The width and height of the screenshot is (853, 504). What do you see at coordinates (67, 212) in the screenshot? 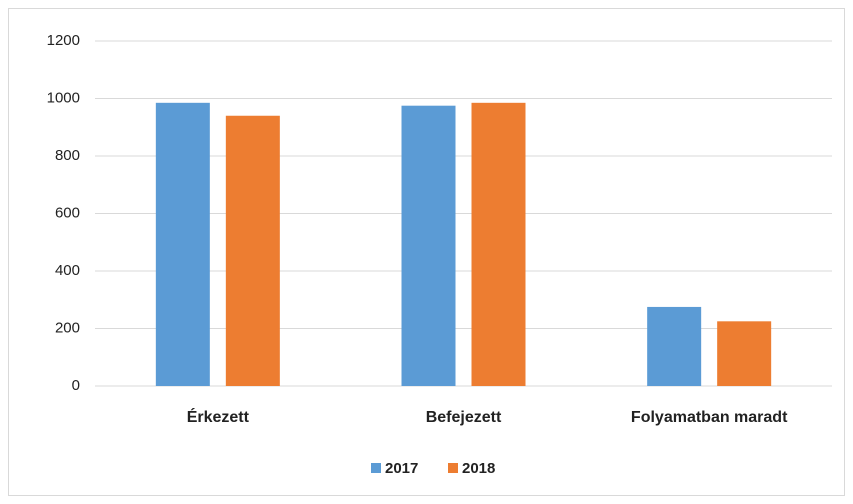
I see `y-tick-label: 600` at bounding box center [67, 212].